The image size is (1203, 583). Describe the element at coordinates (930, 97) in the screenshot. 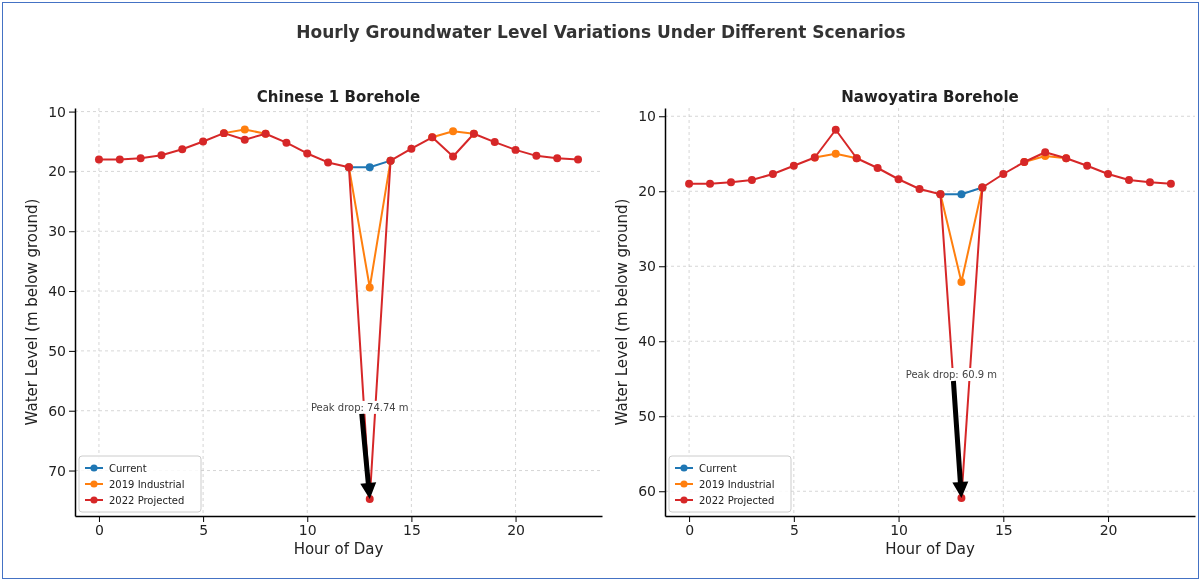

I see `chart-title: Nawoyatira Borehole` at that location.